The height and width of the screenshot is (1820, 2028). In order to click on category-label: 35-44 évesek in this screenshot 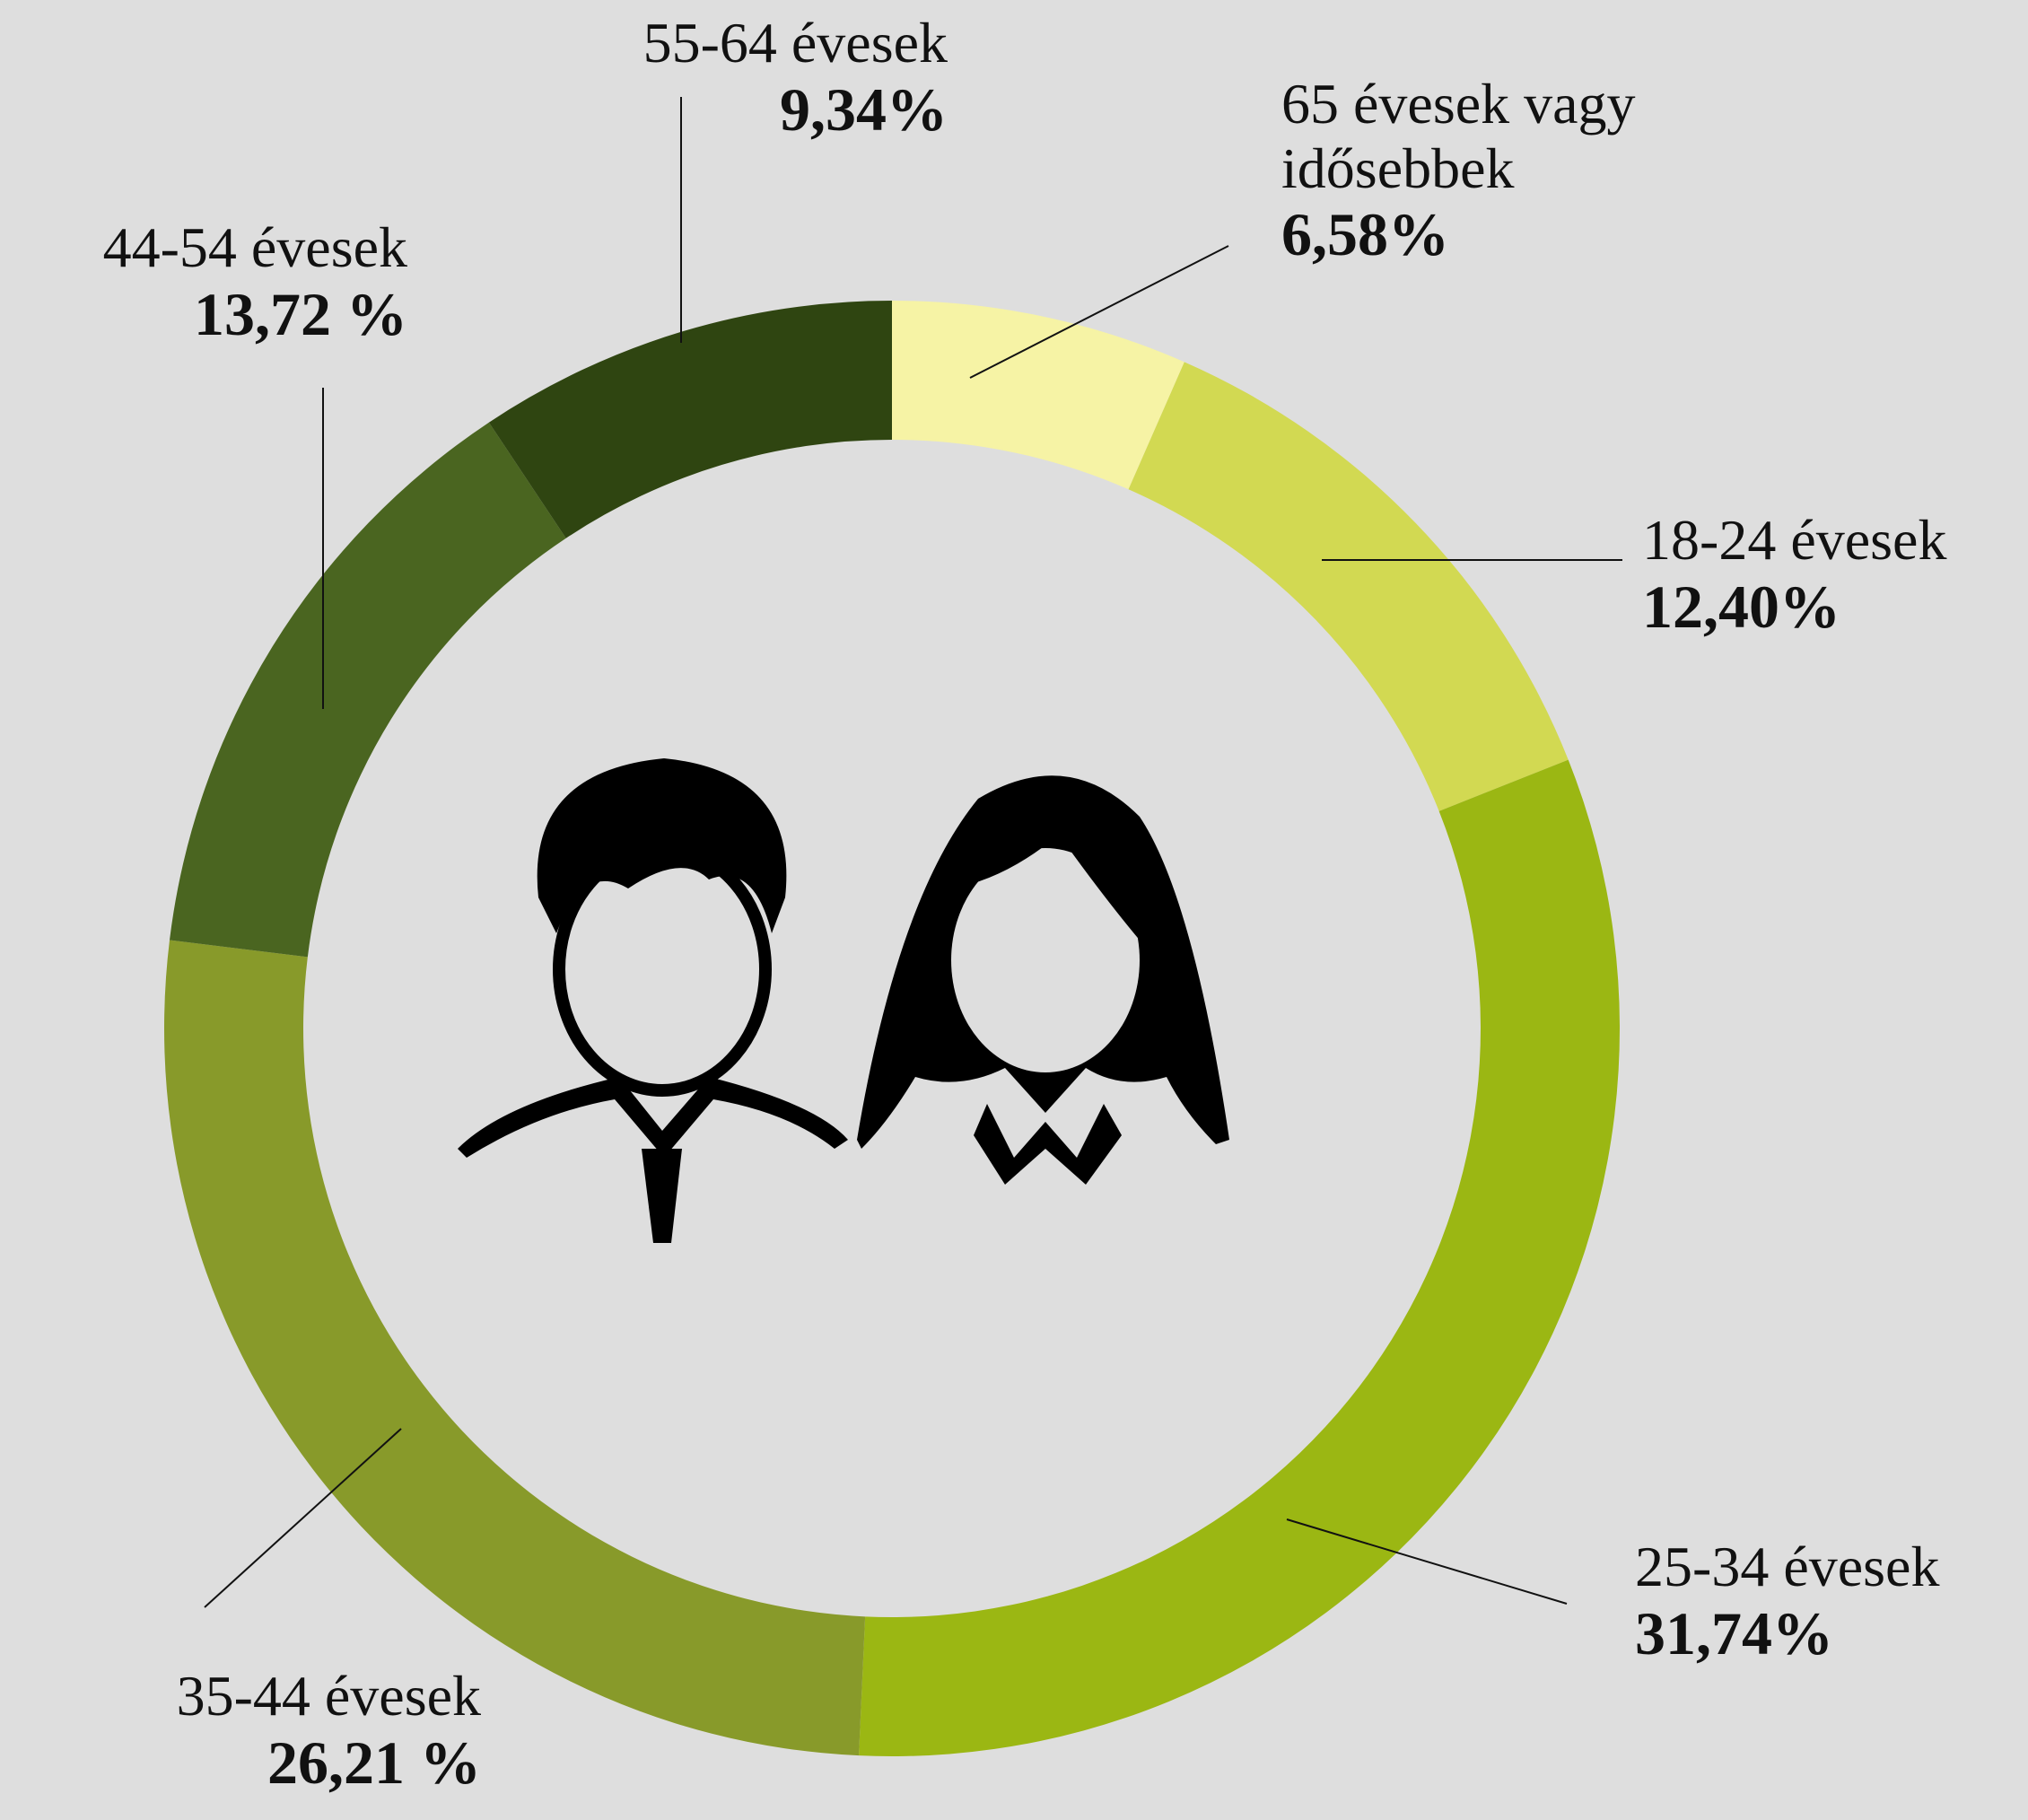, I will do `click(328, 1696)`.